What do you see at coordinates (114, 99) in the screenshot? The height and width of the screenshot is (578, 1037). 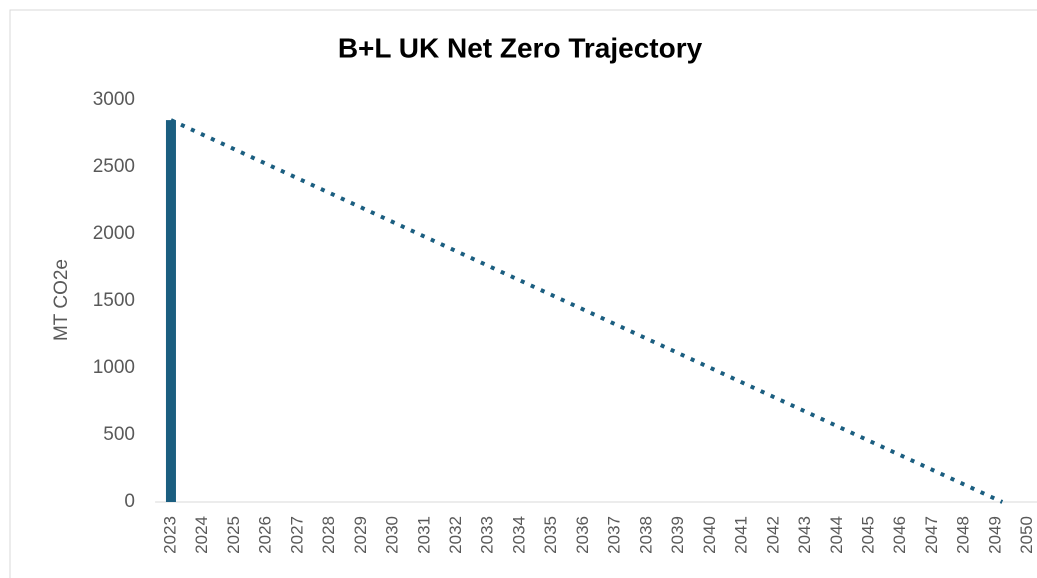 I see `y-tick-label: 3000` at bounding box center [114, 99].